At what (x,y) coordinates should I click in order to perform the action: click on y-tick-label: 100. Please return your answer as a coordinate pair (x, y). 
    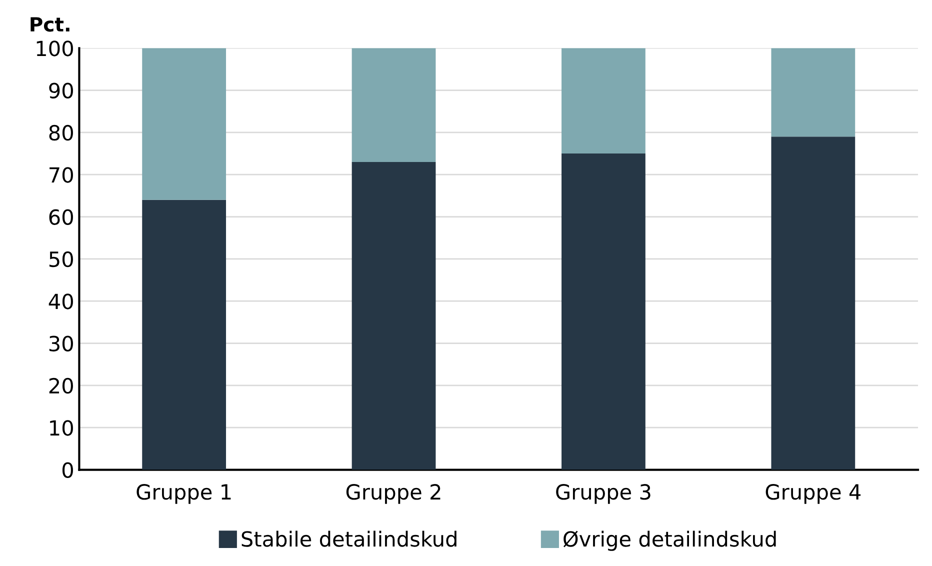
    Looking at the image, I should click on (54, 48).